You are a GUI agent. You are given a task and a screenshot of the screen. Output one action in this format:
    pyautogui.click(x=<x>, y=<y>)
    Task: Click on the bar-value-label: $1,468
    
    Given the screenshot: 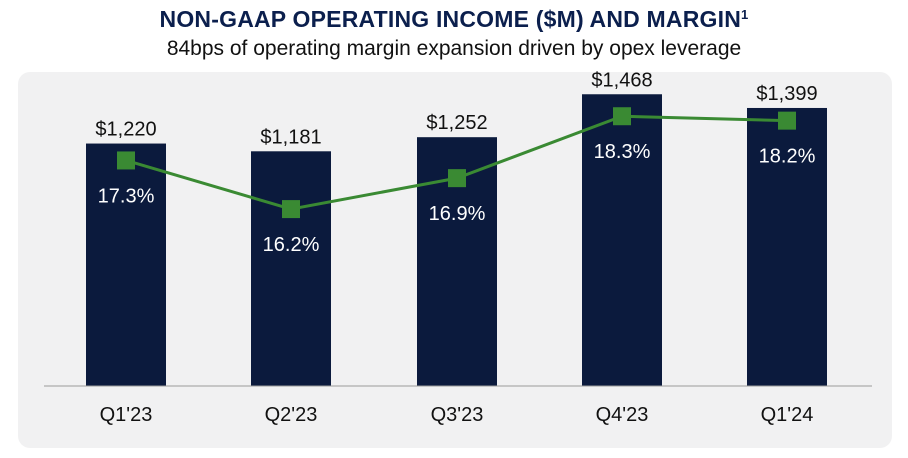 What is the action you would take?
    pyautogui.click(x=621, y=80)
    